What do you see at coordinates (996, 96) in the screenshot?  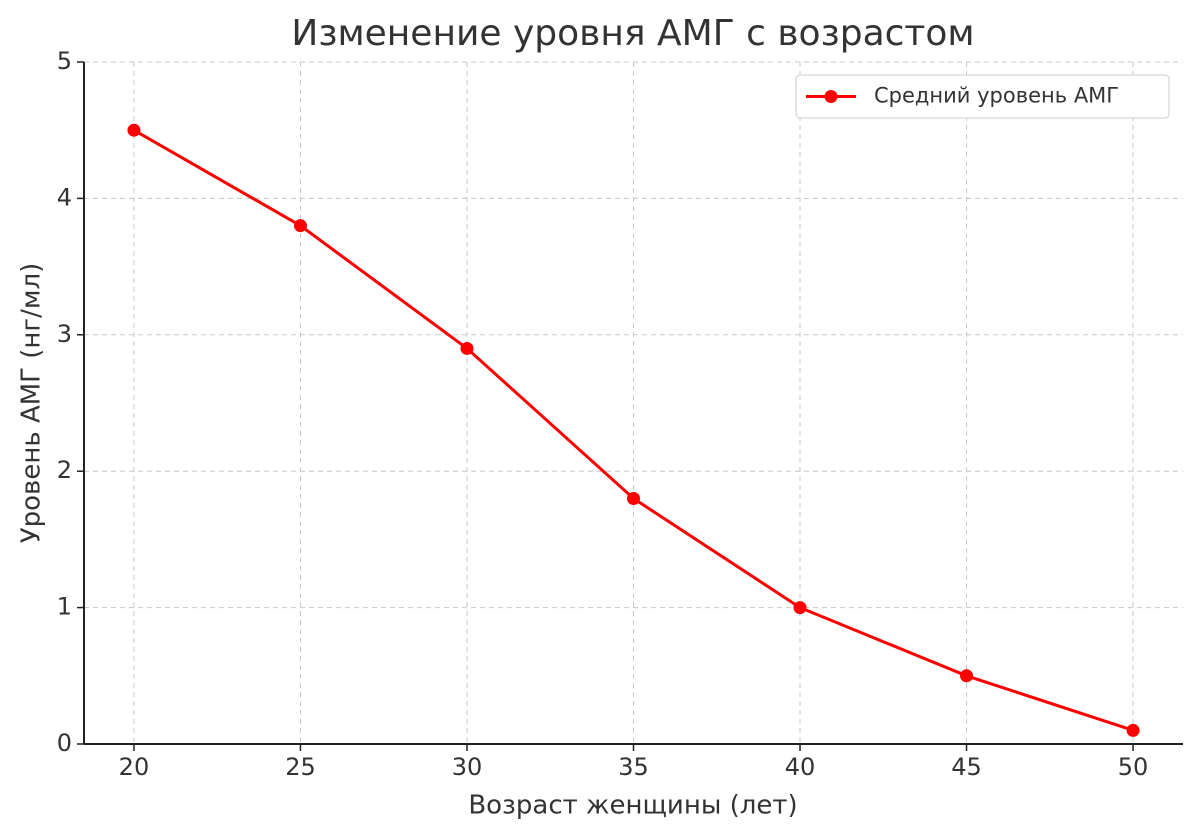 I see `legend-label: Средний уровень АМГ` at bounding box center [996, 96].